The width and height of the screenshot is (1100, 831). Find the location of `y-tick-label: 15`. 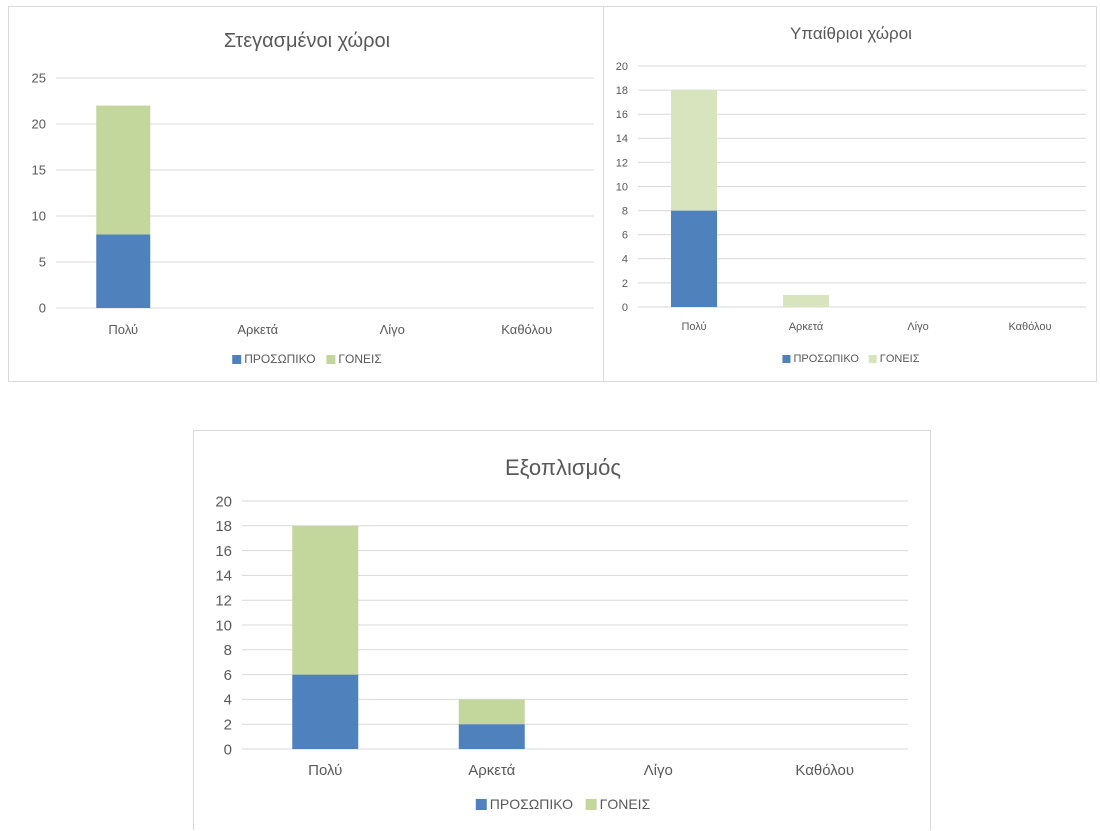

y-tick-label: 15 is located at coordinates (39, 170).